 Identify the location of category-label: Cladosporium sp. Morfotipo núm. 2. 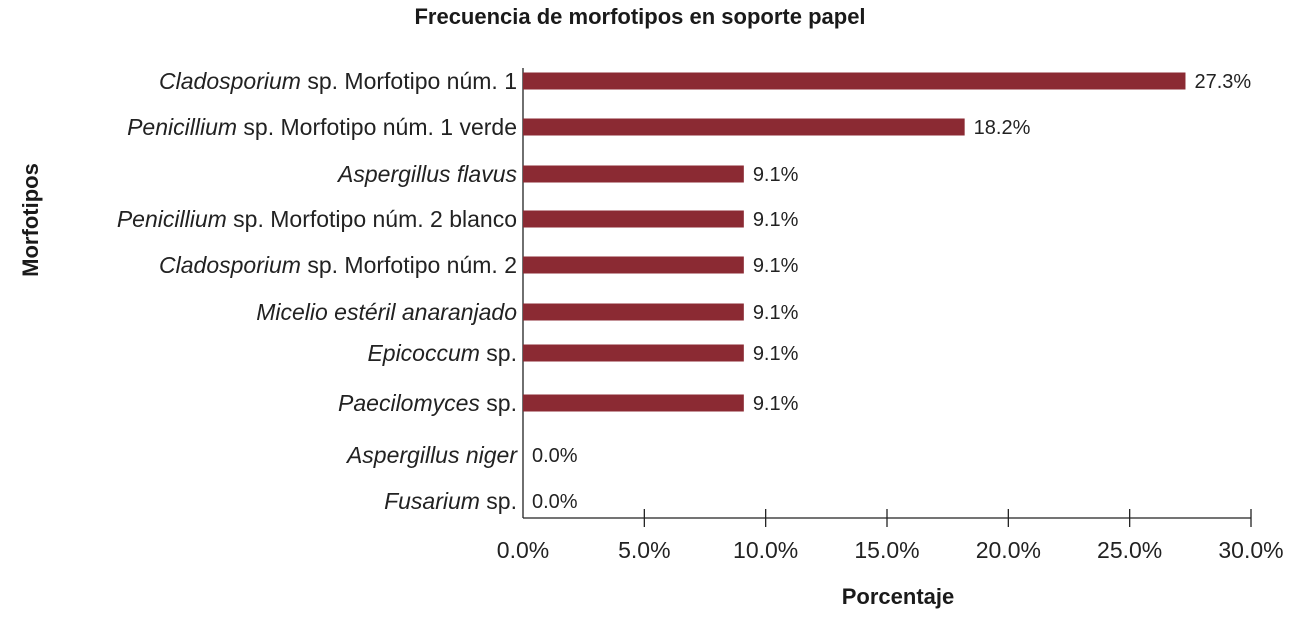
(338, 265).